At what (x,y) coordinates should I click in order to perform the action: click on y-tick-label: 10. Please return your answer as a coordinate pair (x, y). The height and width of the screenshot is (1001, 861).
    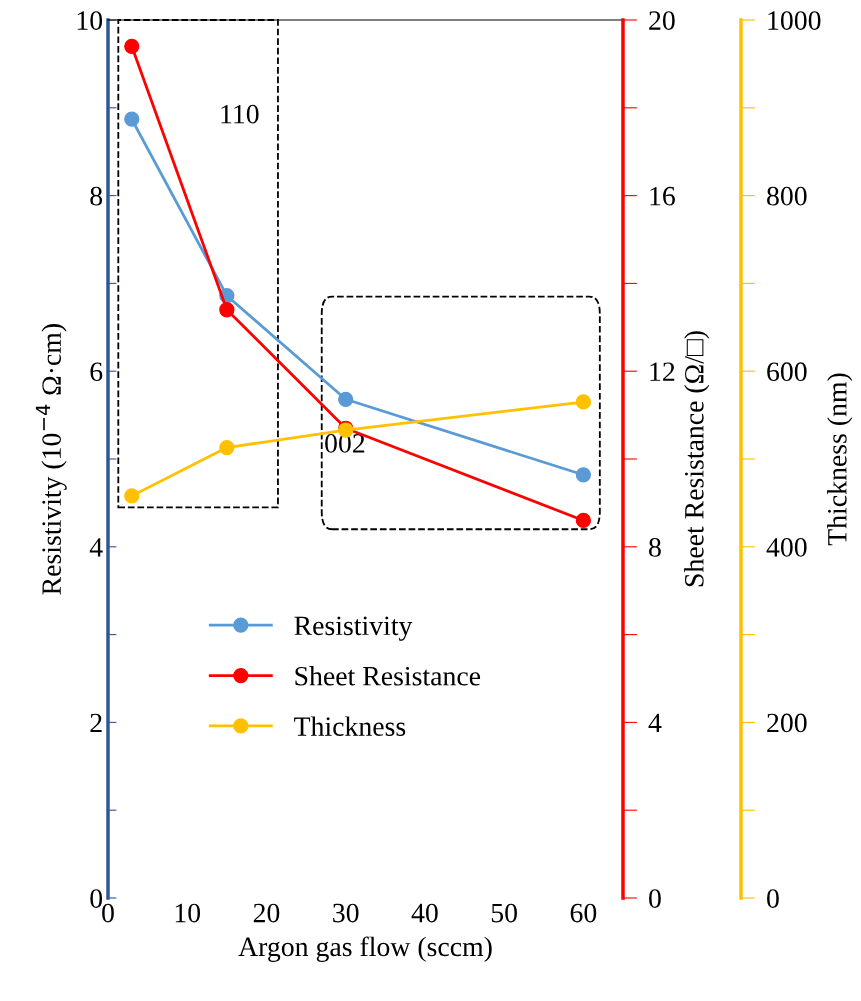
    Looking at the image, I should click on (90, 20).